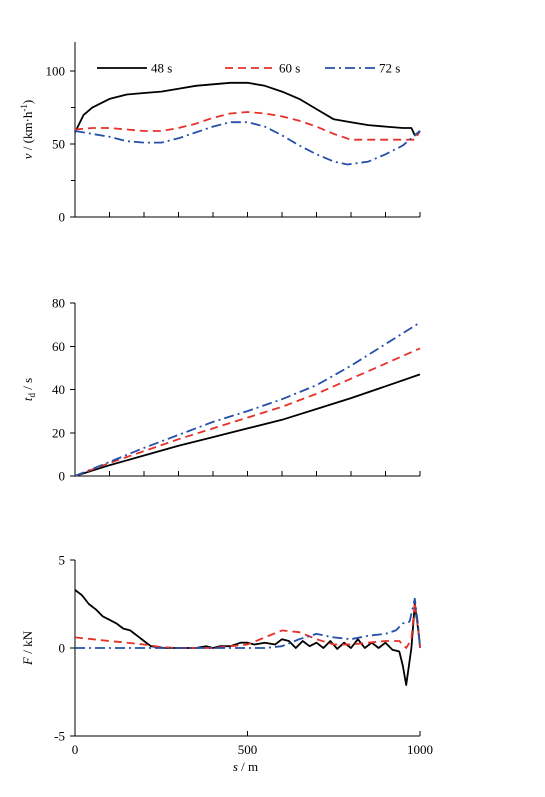 Image resolution: width=545 pixels, height=797 pixels. Describe the element at coordinates (247, 126) in the screenshot. I see `series-line-speed-60s` at that location.